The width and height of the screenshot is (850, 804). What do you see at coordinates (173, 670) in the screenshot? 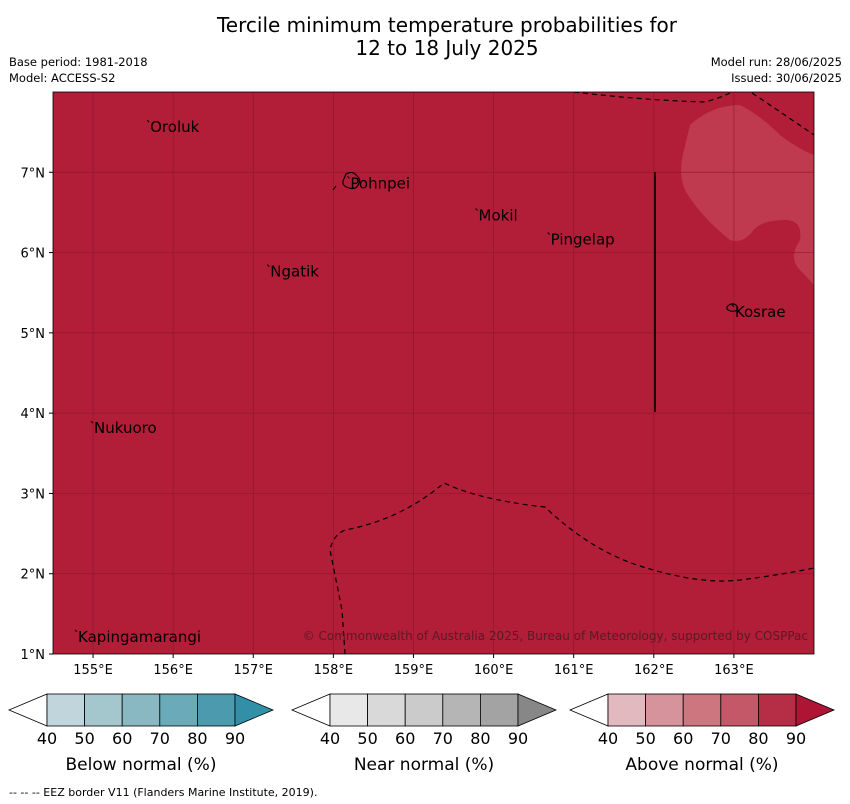
I see `lon-tick-label: 156°E` at bounding box center [173, 670].